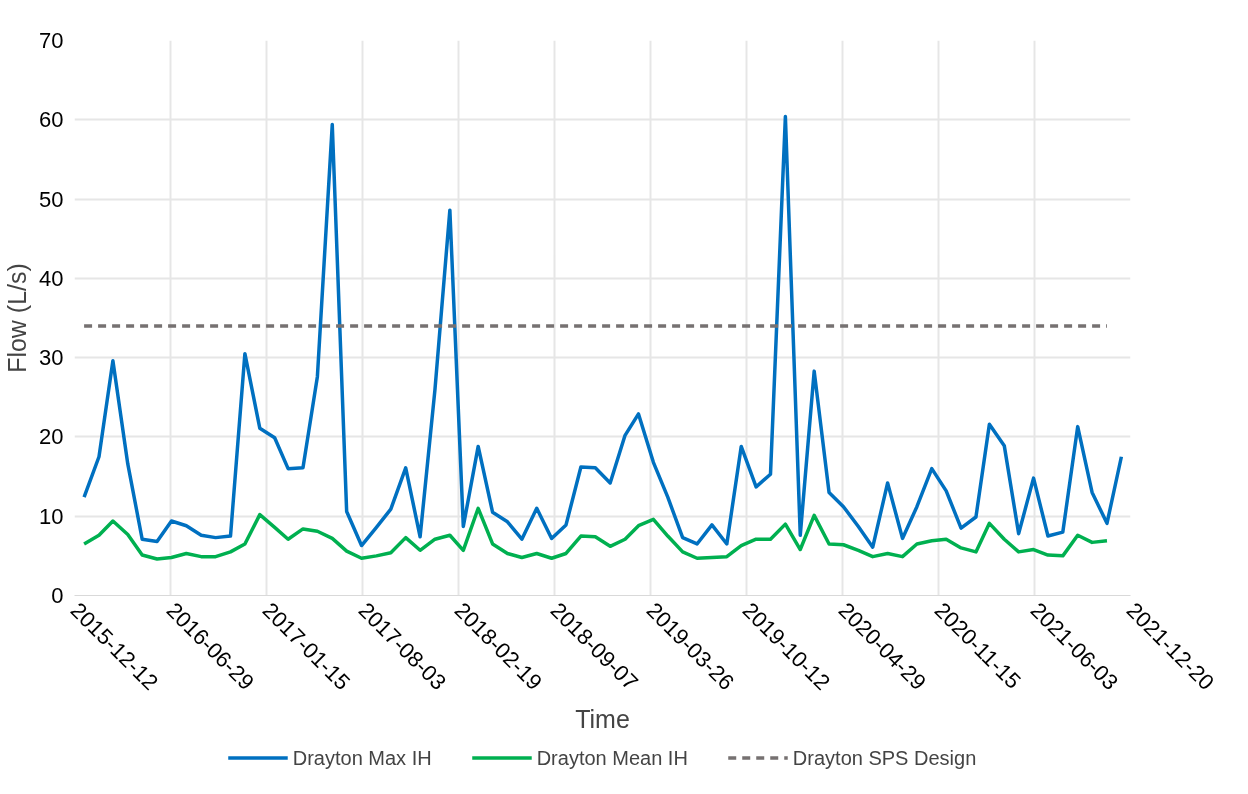  I want to click on y-axis-title: Flow (L/s), so click(17, 318).